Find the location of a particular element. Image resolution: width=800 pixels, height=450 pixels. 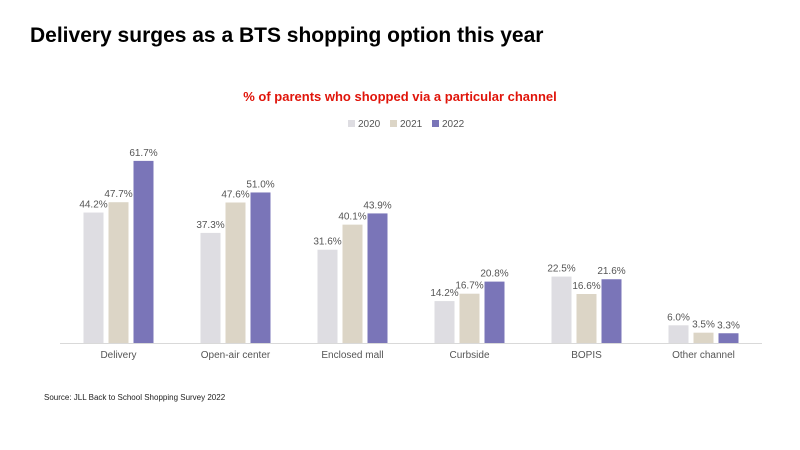

data-label-2022-4: 21.6% is located at coordinates (611, 271).